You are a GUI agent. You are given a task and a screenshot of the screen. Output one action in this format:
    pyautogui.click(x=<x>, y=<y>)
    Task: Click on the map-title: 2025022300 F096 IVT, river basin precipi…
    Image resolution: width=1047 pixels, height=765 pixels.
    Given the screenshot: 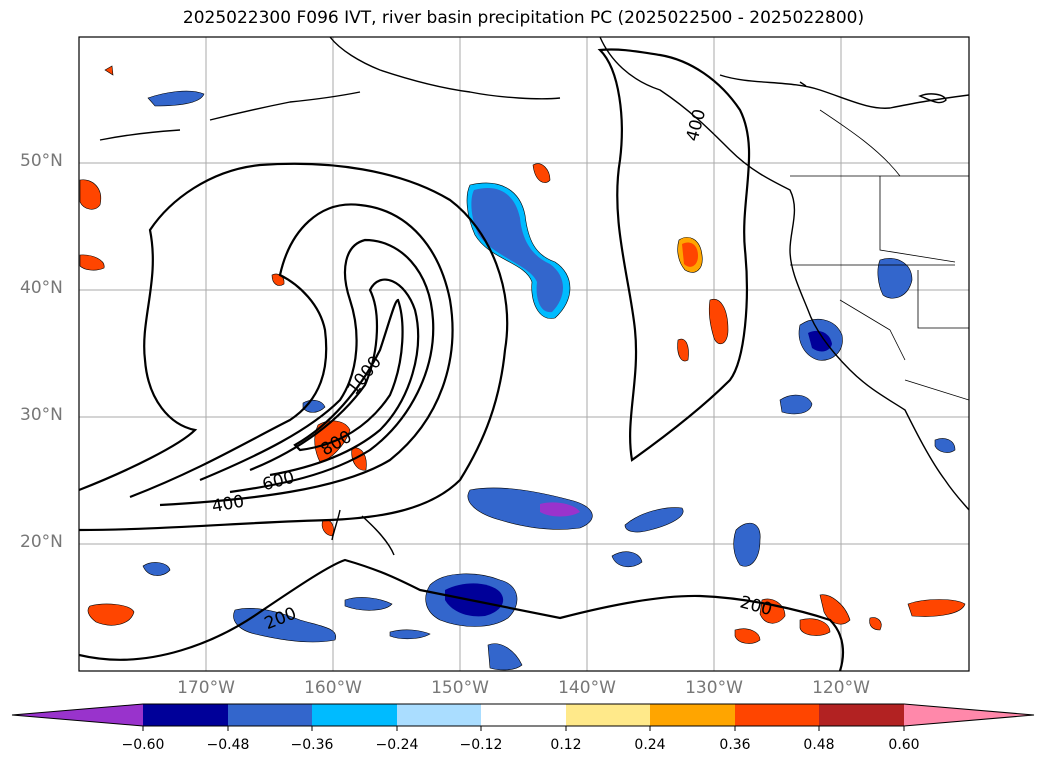 What is the action you would take?
    pyautogui.click(x=523, y=18)
    